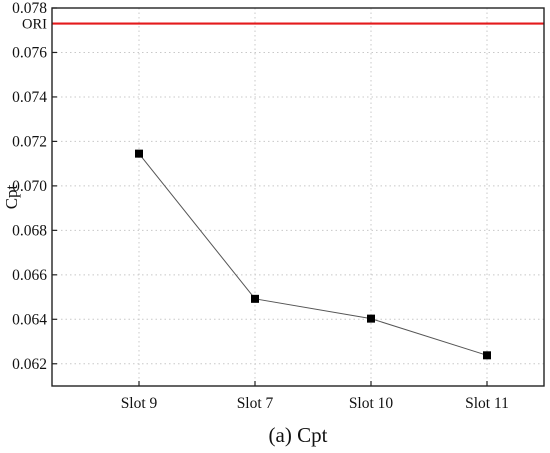 The width and height of the screenshot is (550, 453). I want to click on y-tick-label: 0.062, so click(29, 364).